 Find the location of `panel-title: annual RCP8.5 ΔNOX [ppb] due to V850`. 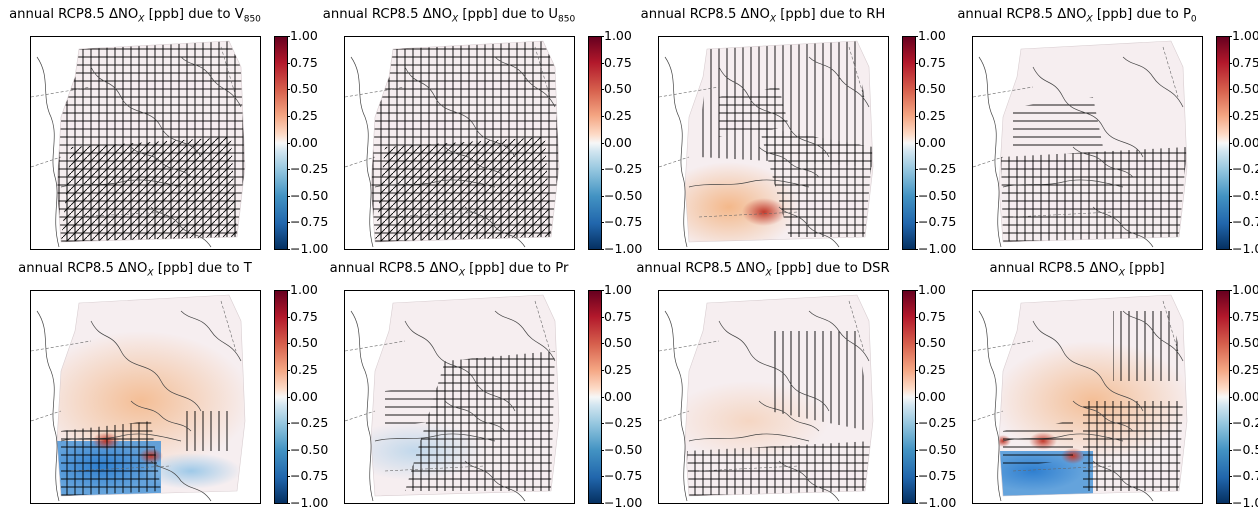

panel-title: annual RCP8.5 ΔNOX [ppb] due to V850 is located at coordinates (135, 17).